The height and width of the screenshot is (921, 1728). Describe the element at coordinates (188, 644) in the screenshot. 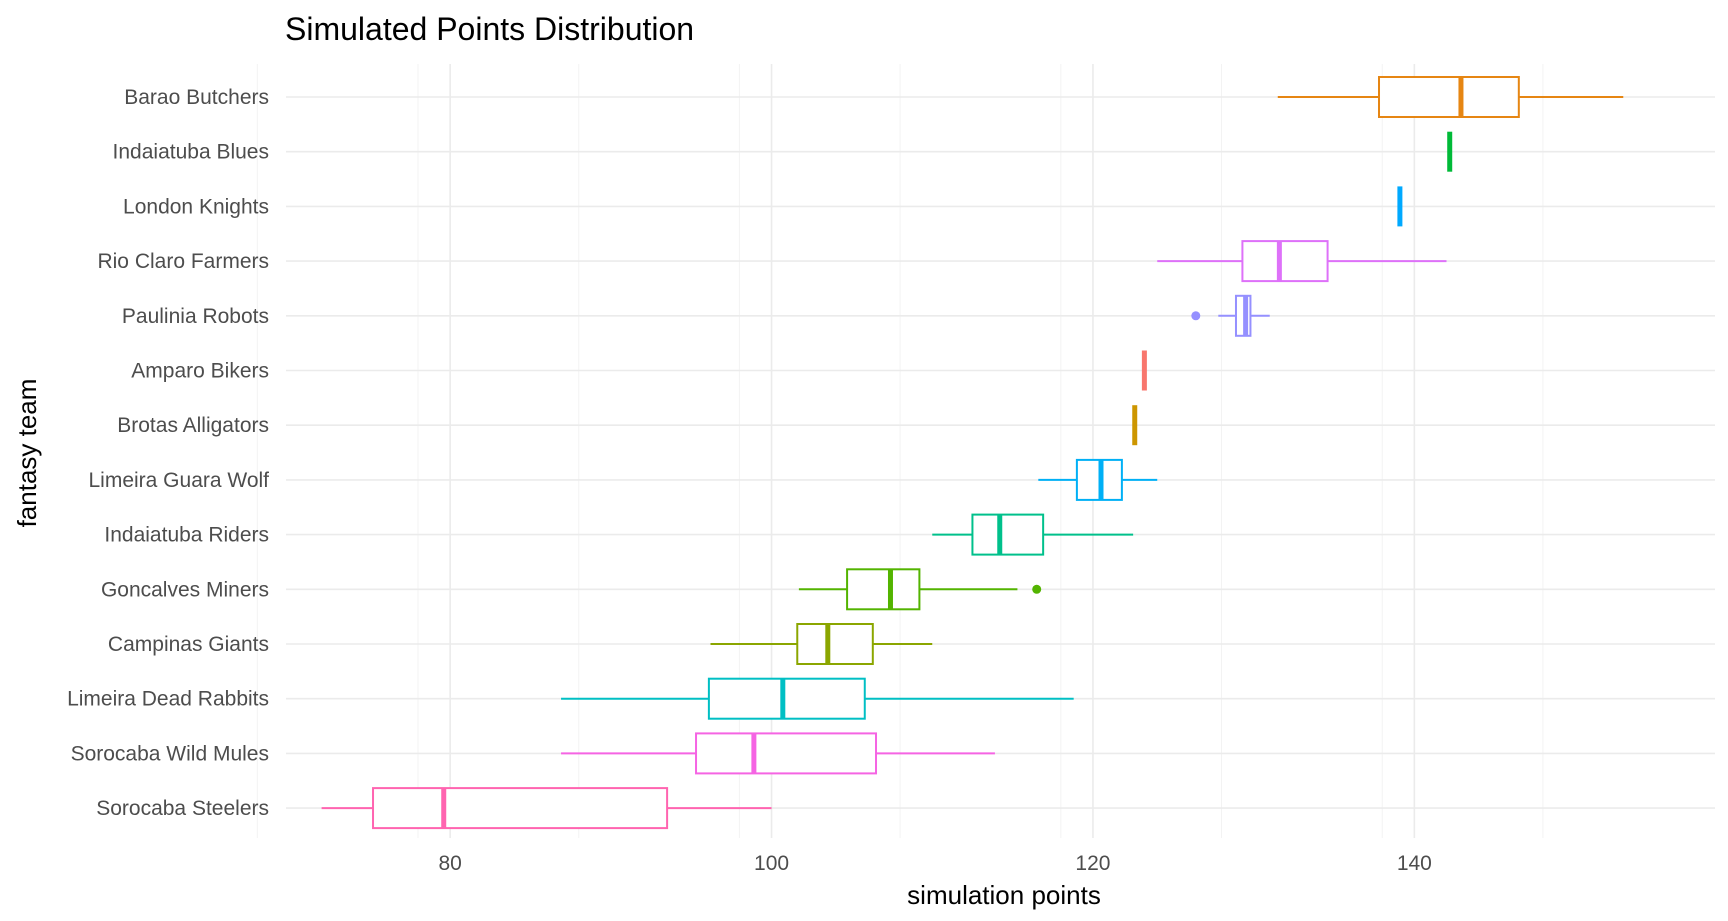

I see `y-tick-label: Campinas Giants` at that location.